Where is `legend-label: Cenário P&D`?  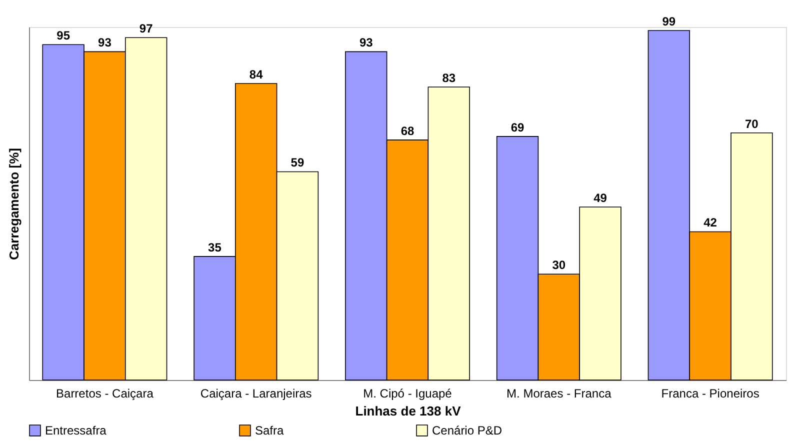
legend-label: Cenário P&D is located at coordinates (467, 430).